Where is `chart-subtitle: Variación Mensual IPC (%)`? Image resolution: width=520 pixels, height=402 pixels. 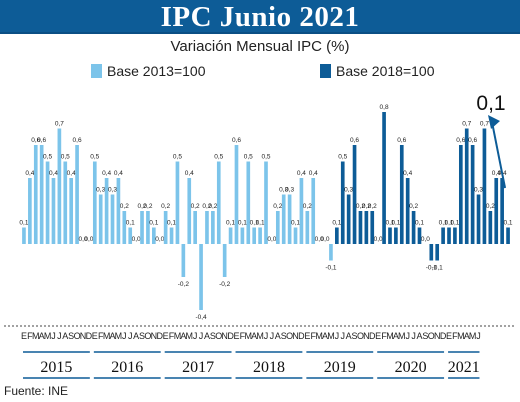
chart-subtitle: Variación Mensual IPC (%) is located at coordinates (260, 46).